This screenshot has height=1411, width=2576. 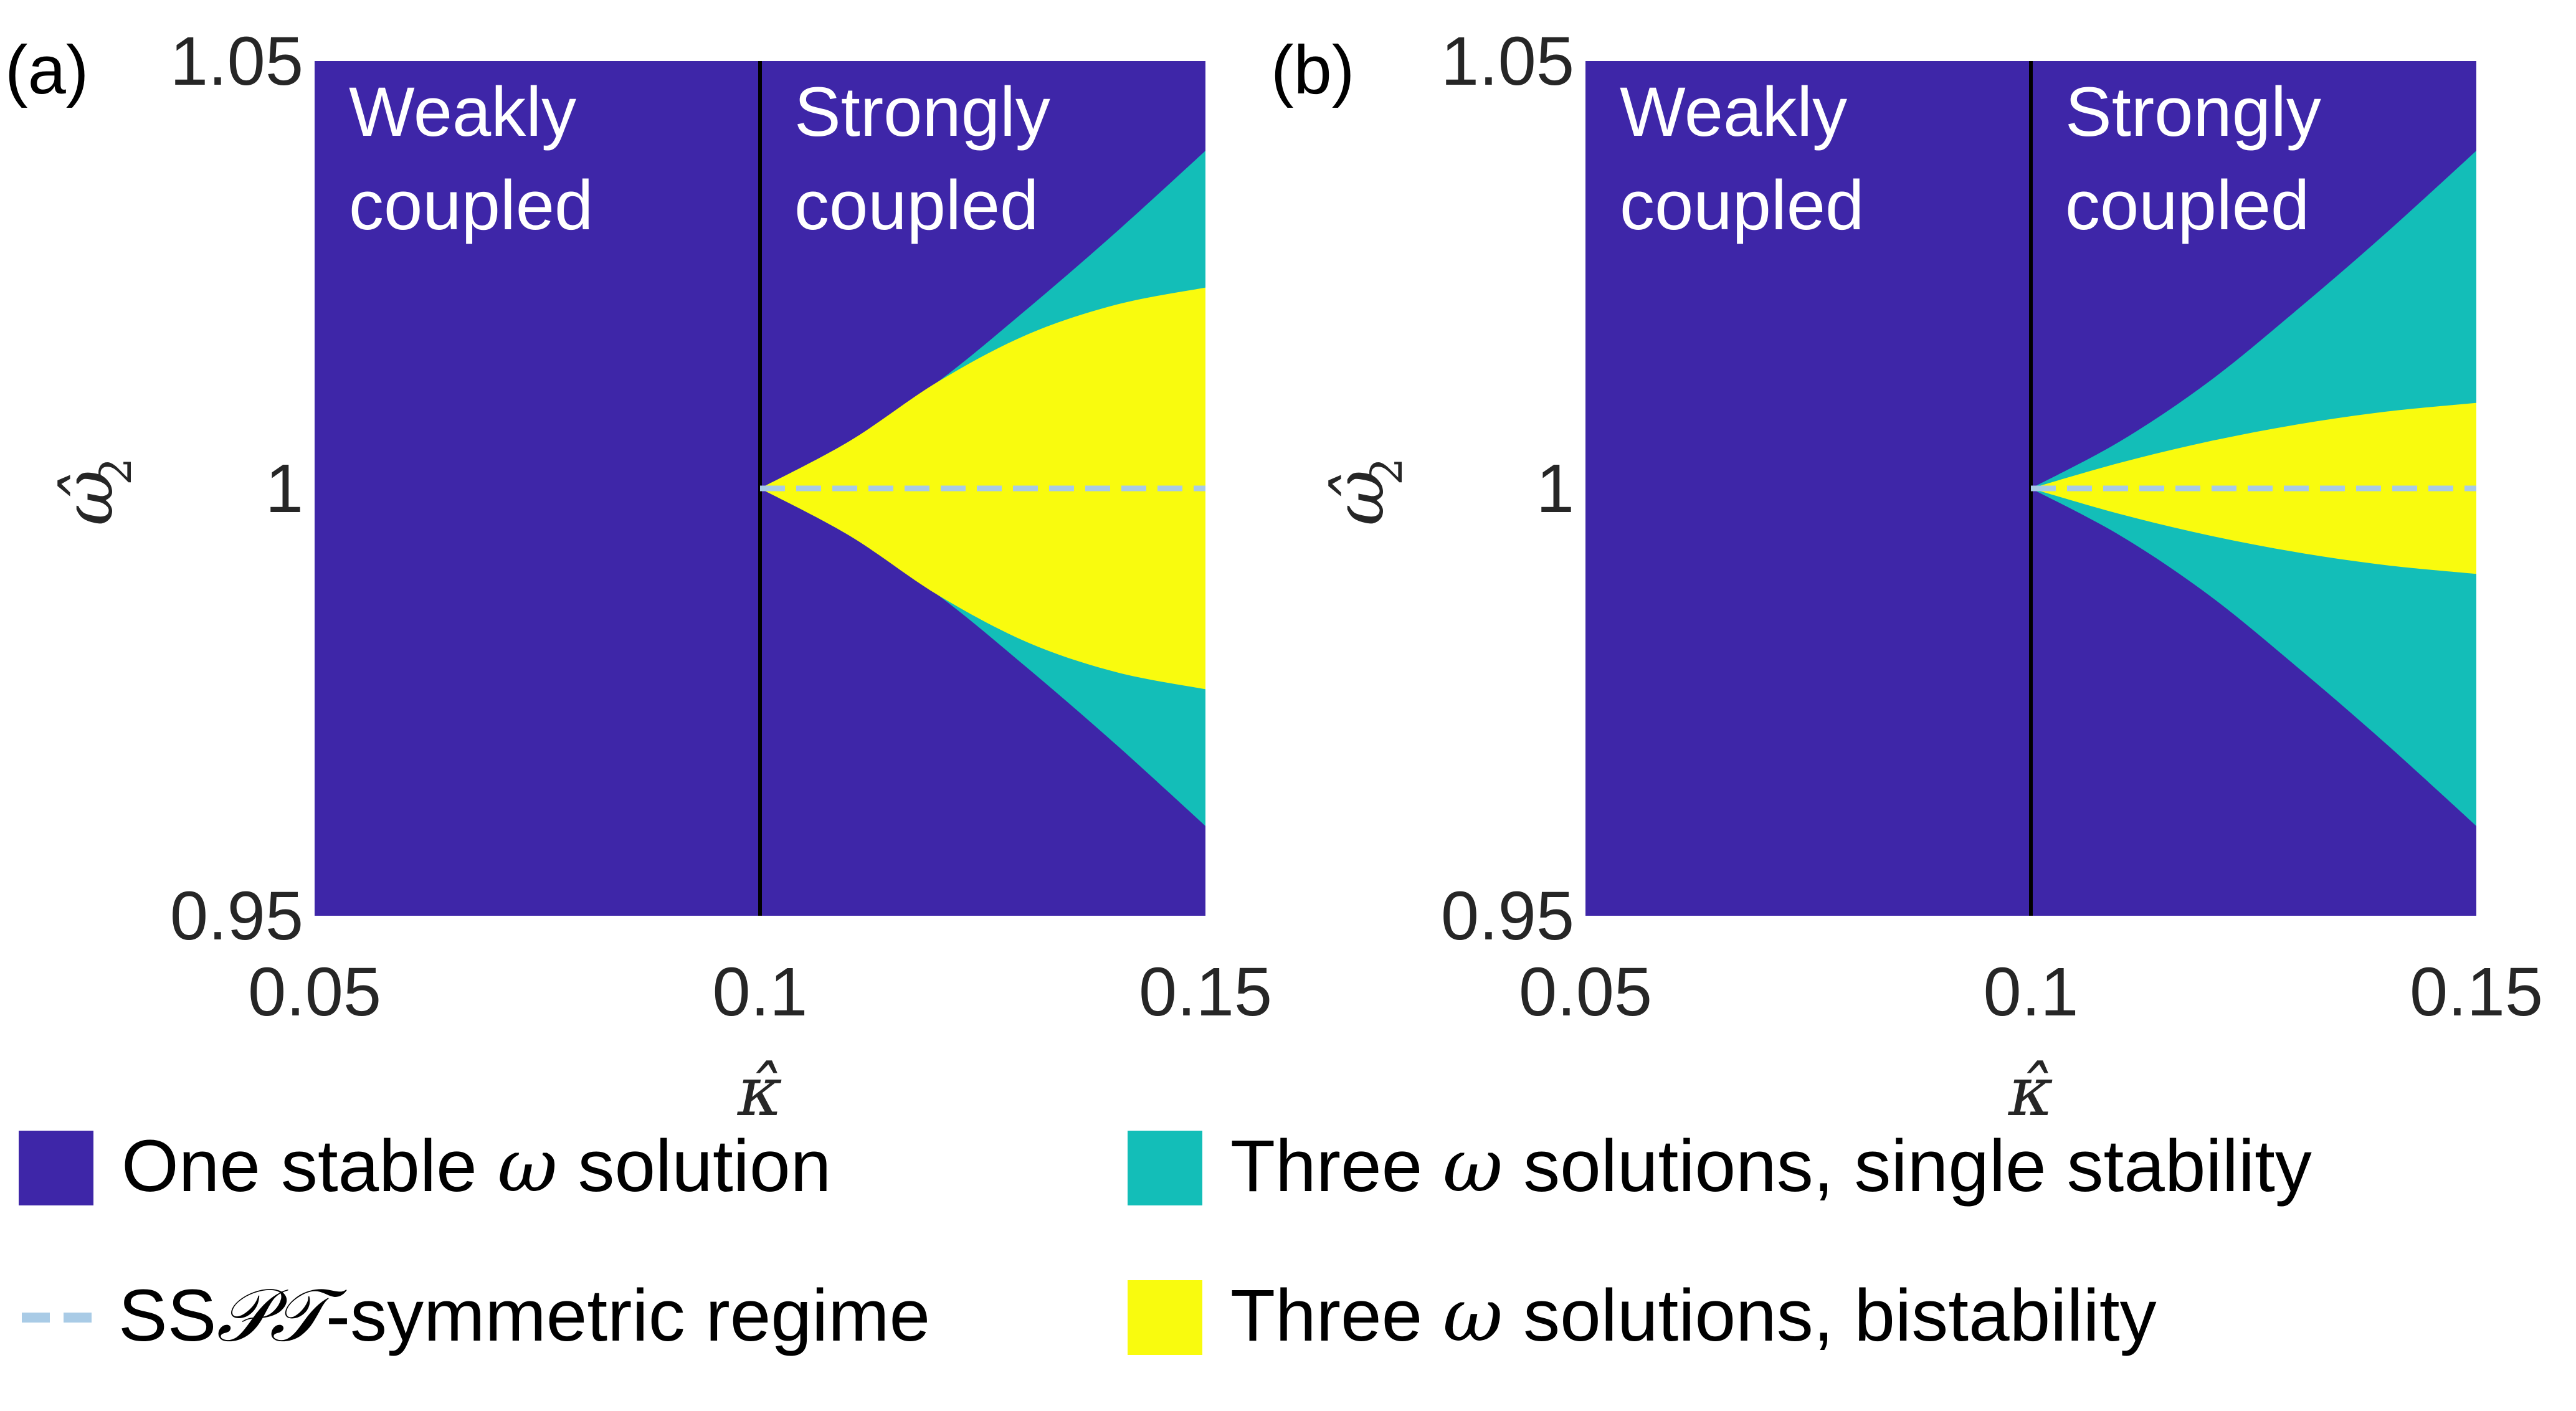 I want to click on ytick-bottom-a: 0.95, so click(x=236, y=916).